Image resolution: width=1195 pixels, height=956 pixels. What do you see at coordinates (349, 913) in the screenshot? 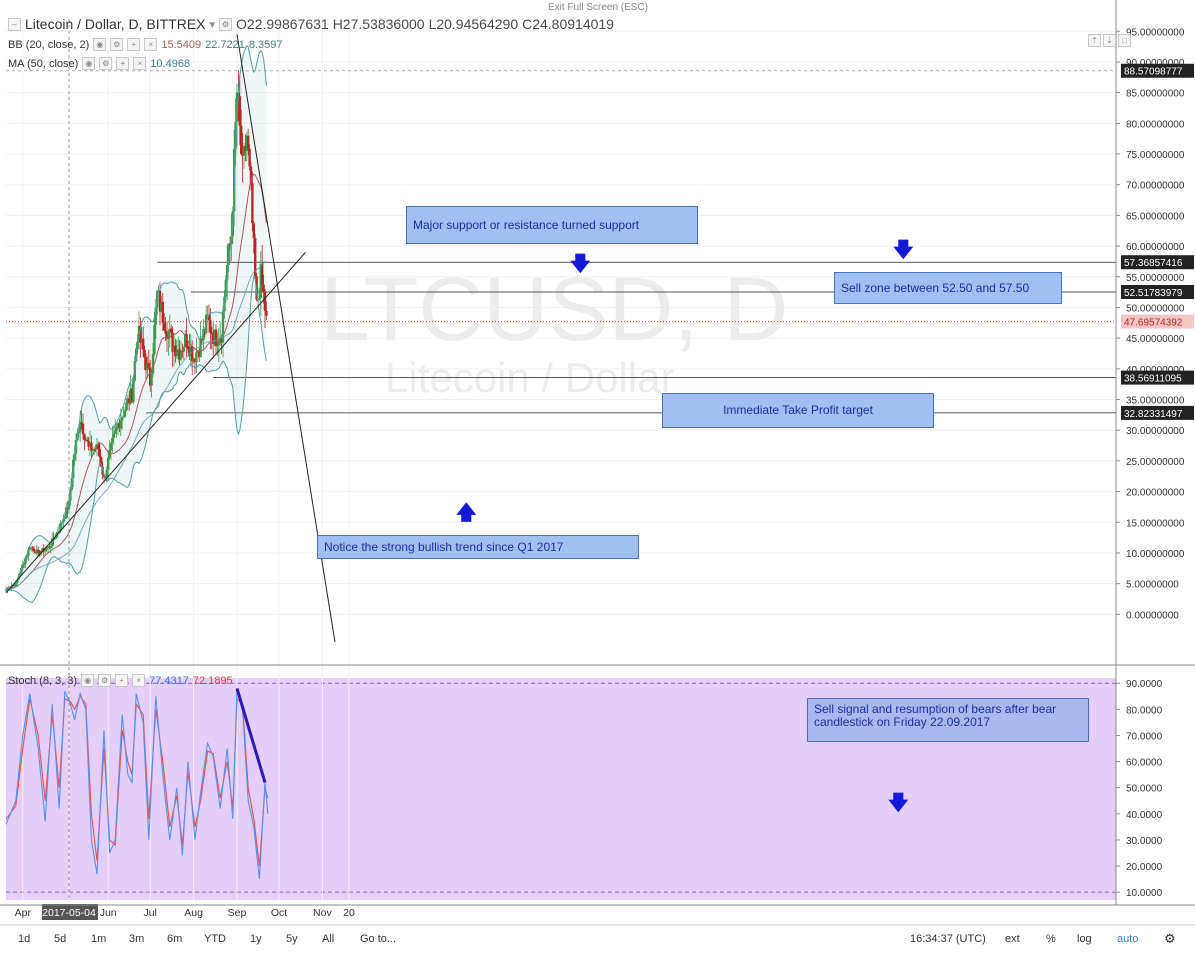
I see `time-tick-label: 20` at bounding box center [349, 913].